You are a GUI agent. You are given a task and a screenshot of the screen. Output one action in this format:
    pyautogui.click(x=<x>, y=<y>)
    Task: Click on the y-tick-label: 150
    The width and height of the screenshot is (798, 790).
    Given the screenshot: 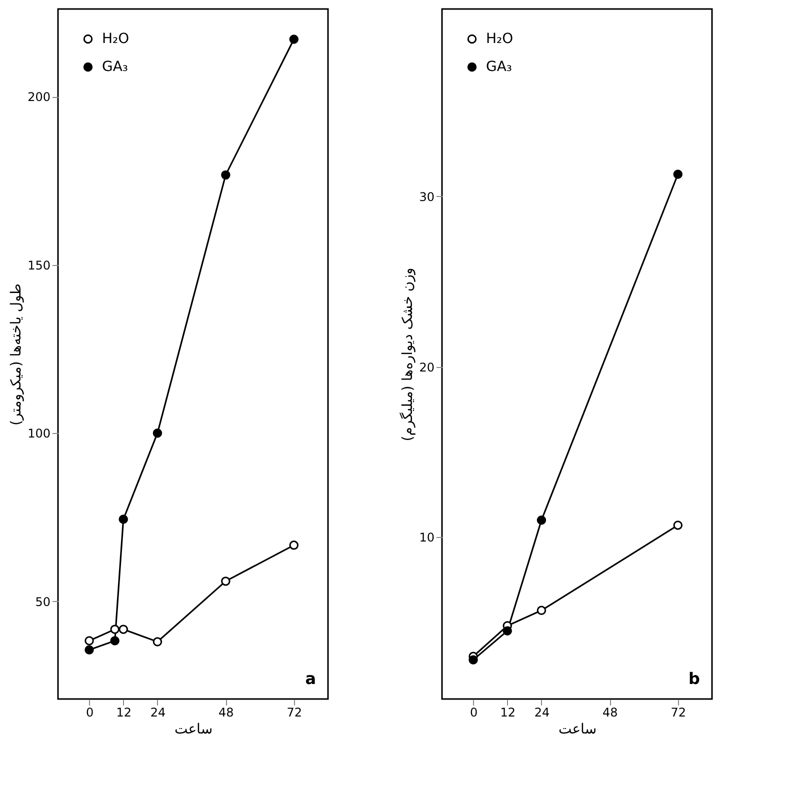 What is the action you would take?
    pyautogui.click(x=39, y=265)
    